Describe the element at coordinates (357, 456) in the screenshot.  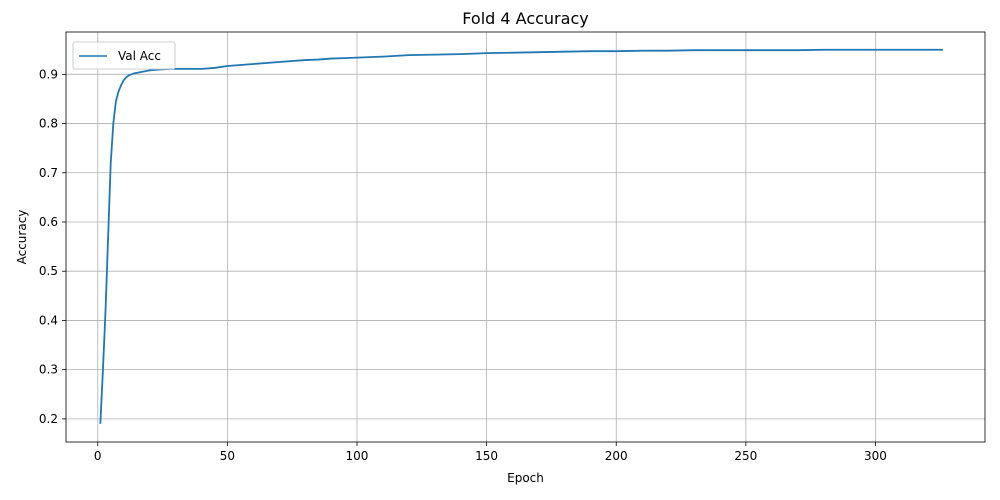
I see `x-tick-label: 100` at that location.